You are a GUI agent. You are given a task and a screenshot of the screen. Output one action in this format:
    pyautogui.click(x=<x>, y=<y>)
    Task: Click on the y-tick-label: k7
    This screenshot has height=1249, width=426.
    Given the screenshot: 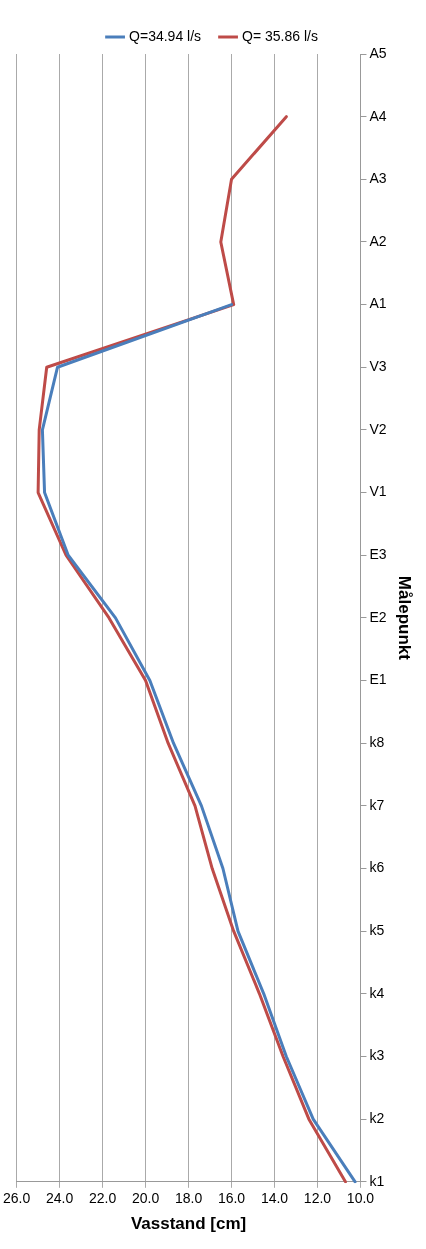 What is the action you would take?
    pyautogui.click(x=377, y=804)
    